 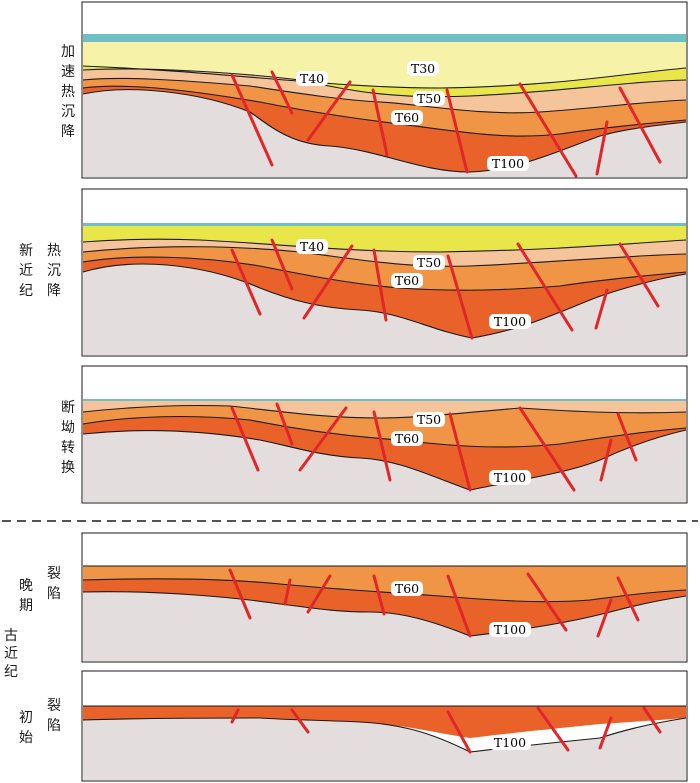 What do you see at coordinates (26, 727) in the screenshot?
I see `stage-label-initial: 初始` at bounding box center [26, 727].